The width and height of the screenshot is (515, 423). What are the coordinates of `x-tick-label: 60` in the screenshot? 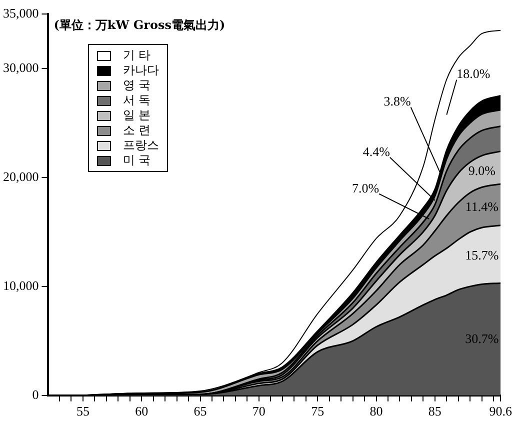 It's located at (141, 411).